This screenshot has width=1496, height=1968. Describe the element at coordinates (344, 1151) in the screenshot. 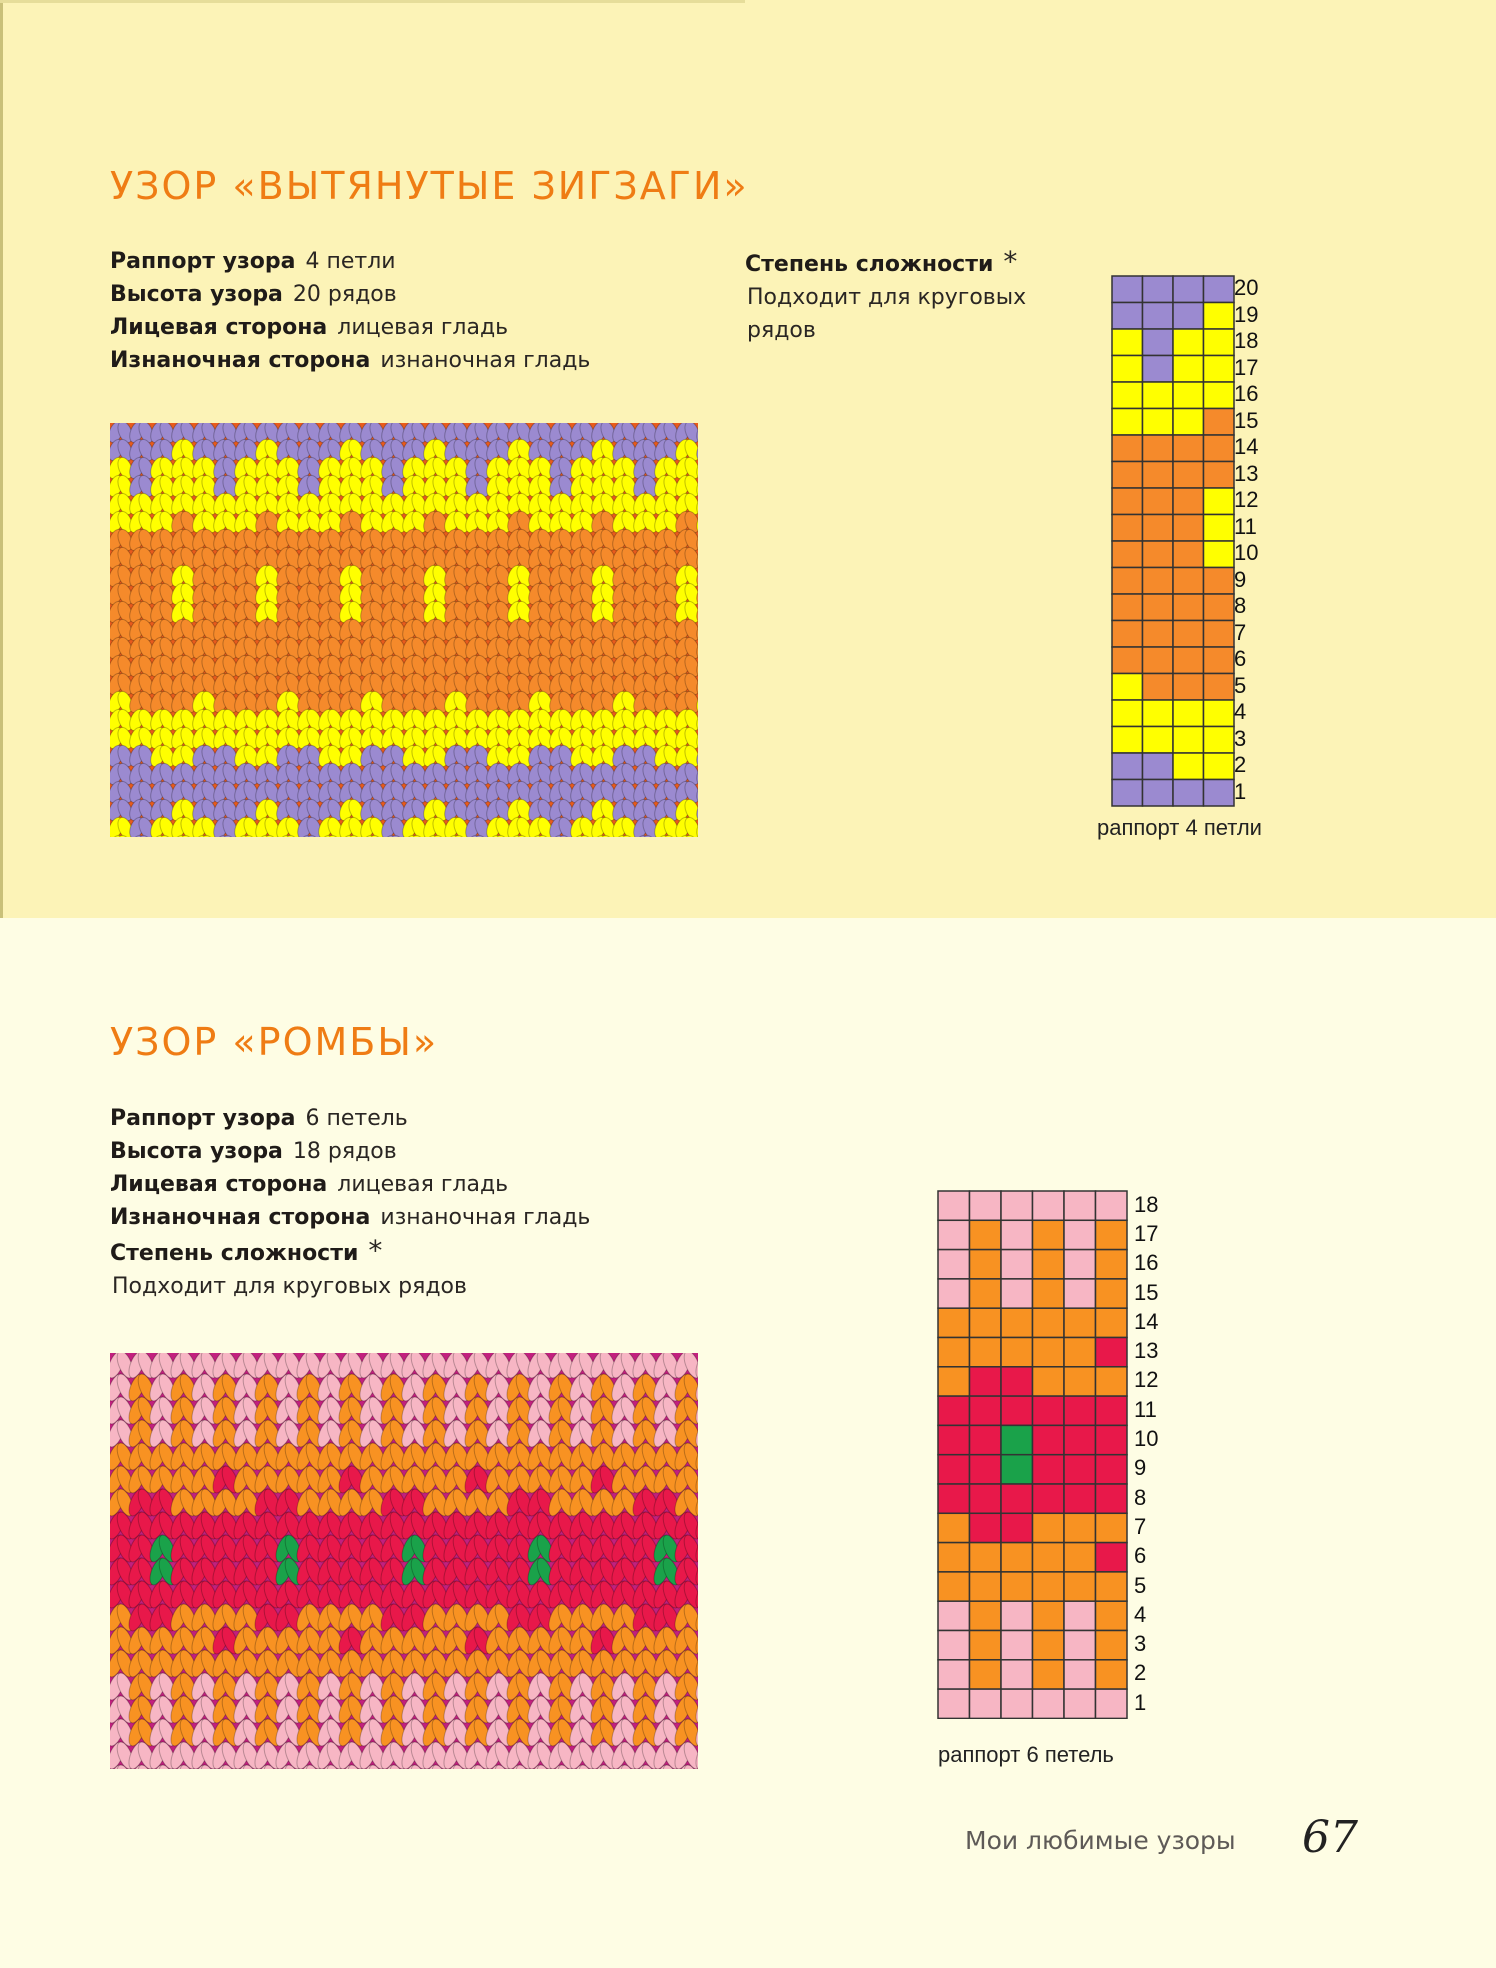

I see `height-value: 18 рядов` at that location.